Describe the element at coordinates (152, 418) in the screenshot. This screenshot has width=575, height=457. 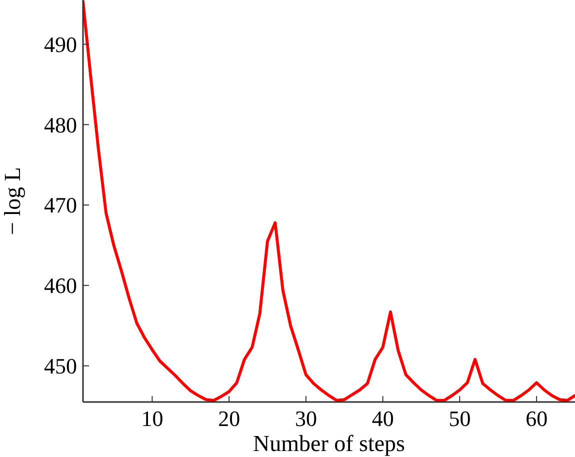
I see `x-tick-label: 10` at that location.